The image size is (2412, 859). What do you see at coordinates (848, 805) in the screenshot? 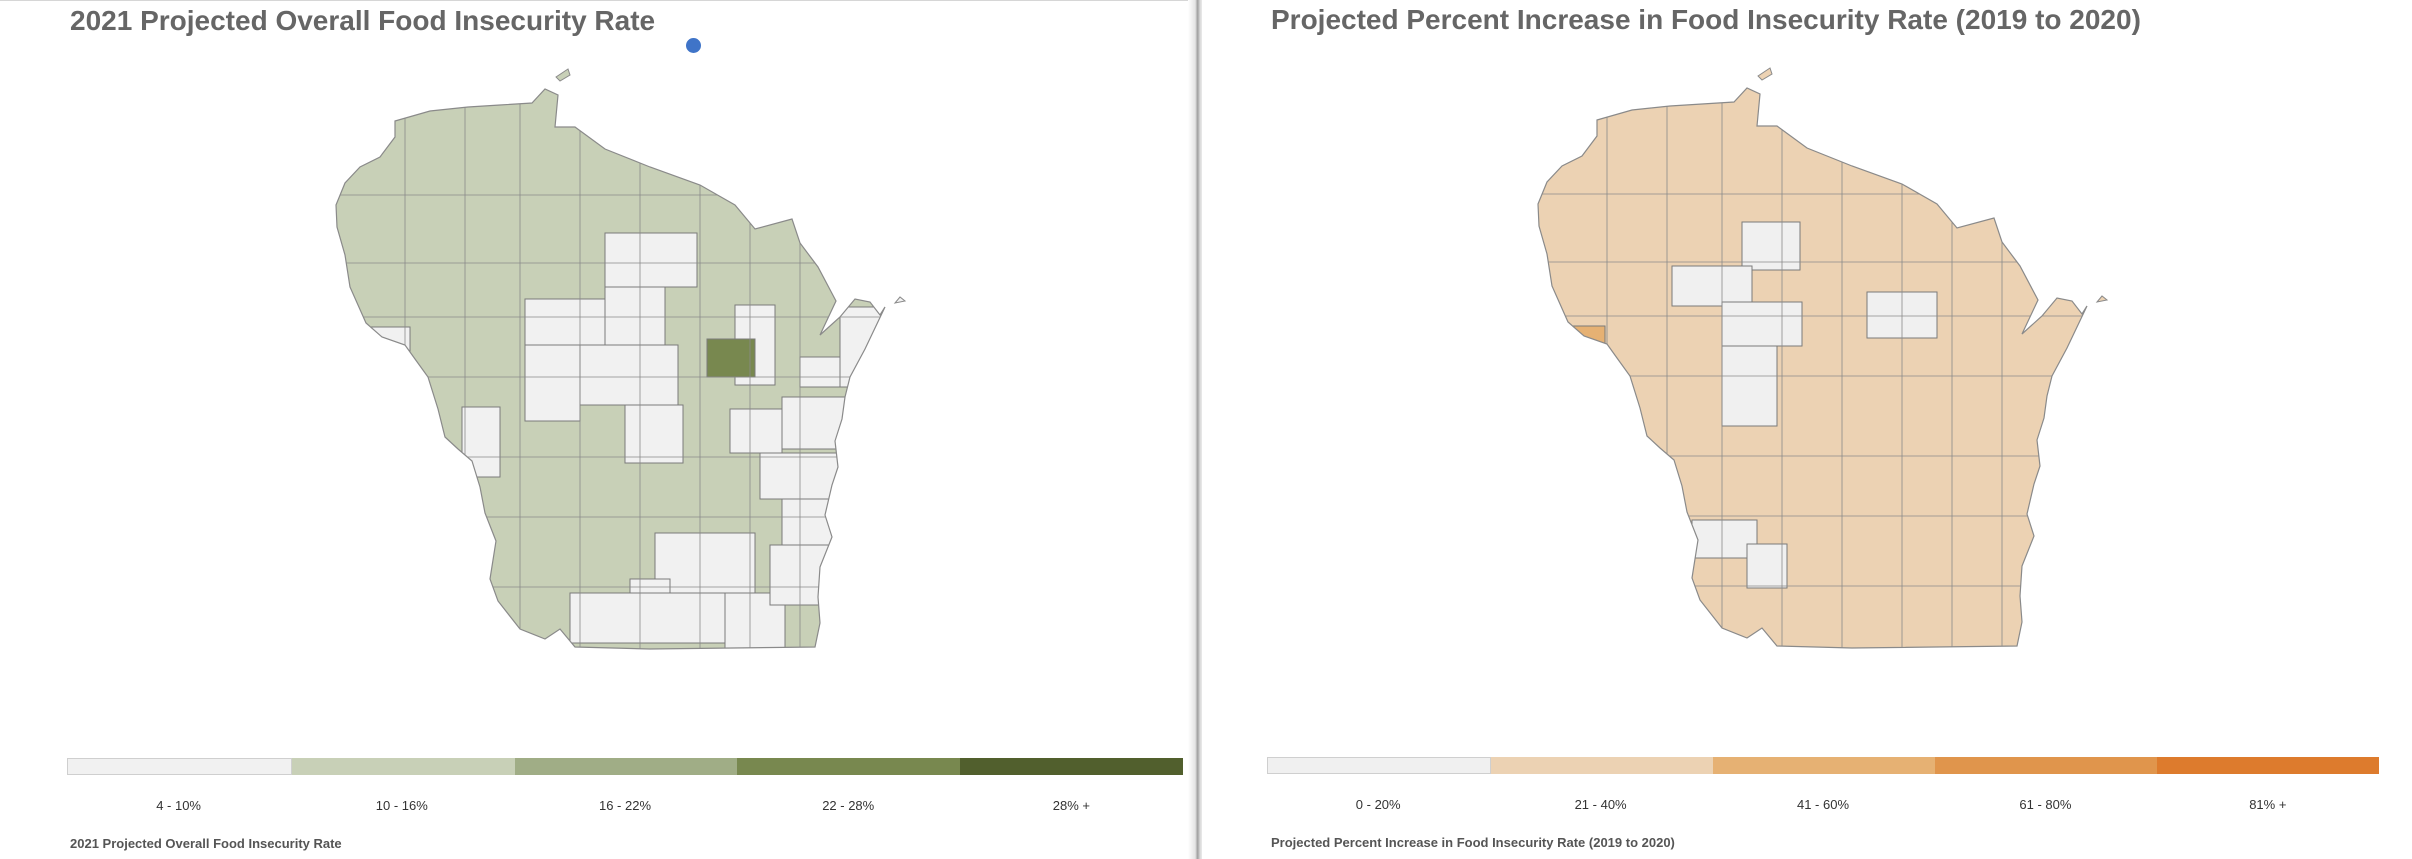
I see `legend-label: 22 - 28%` at bounding box center [848, 805].